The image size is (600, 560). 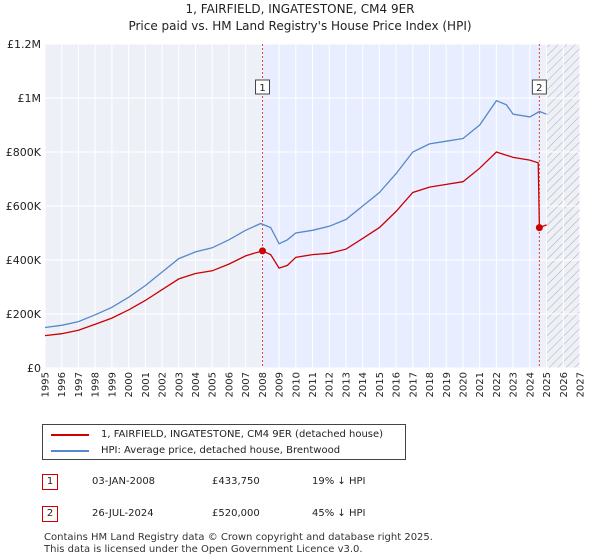 I want to click on x-tick-label: 2017, so click(x=413, y=384).